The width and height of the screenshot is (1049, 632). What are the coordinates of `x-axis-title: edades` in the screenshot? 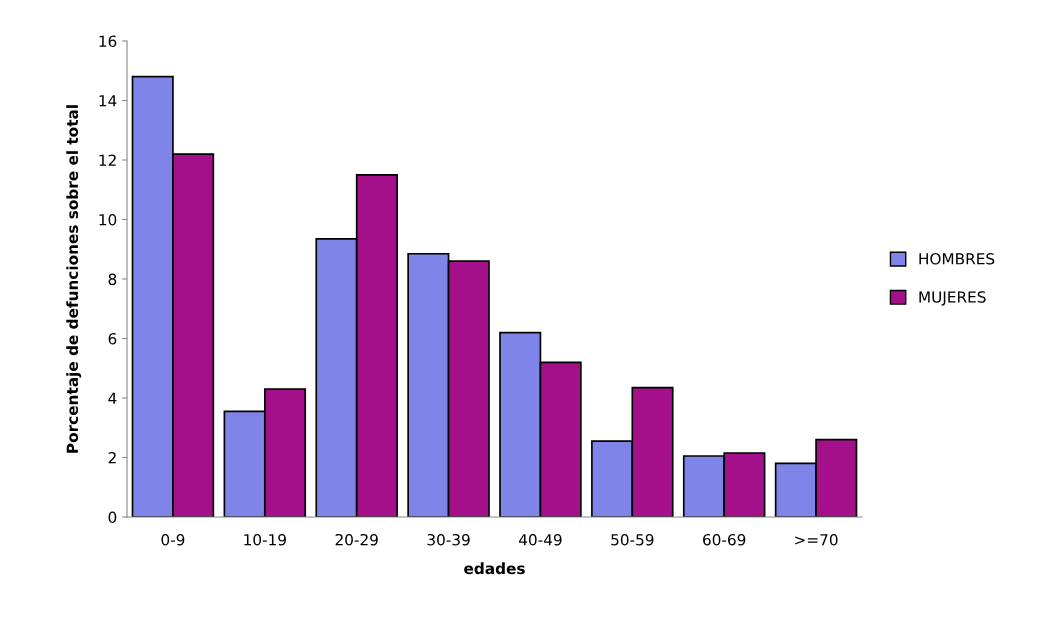 It's located at (494, 568).